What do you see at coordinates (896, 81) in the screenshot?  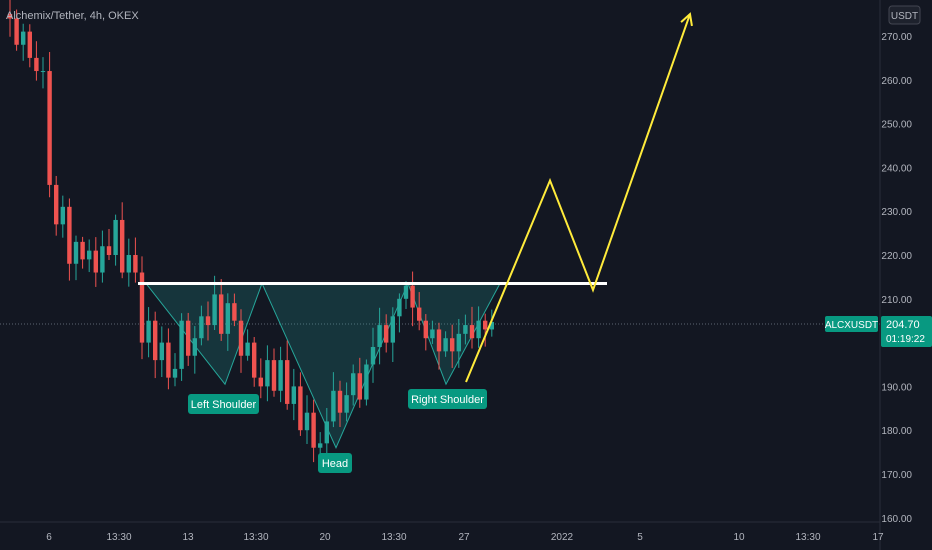 I see `price-tick-label: 260.00` at bounding box center [896, 81].